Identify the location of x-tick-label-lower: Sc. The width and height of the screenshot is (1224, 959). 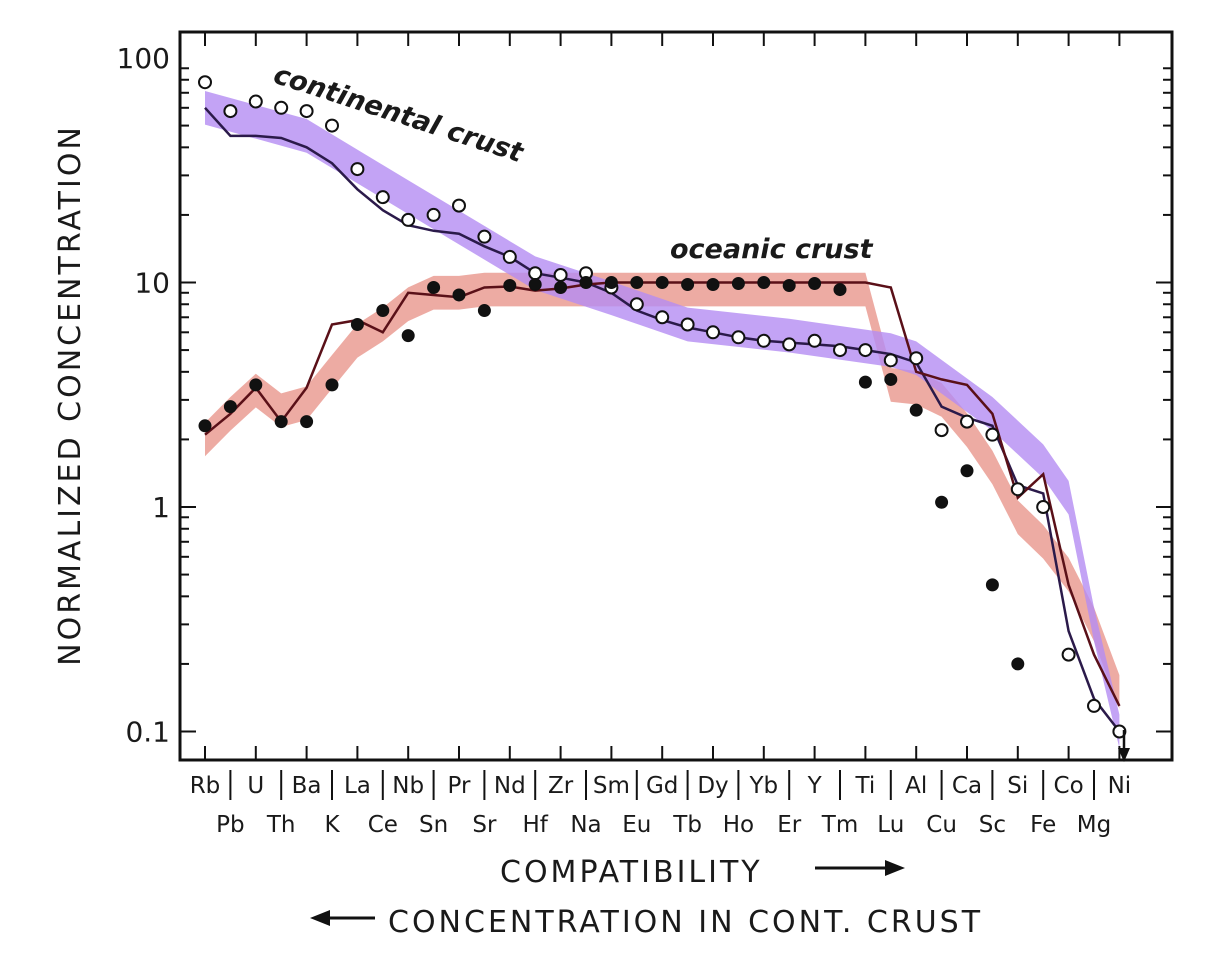
(992, 825).